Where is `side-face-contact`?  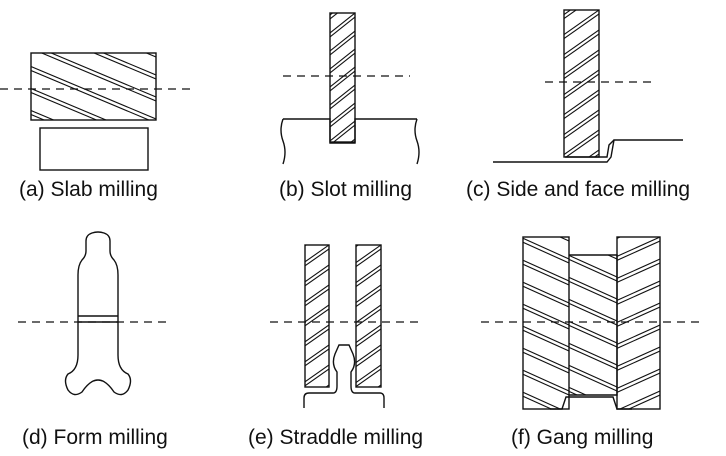
side-face-contact is located at coordinates (590, 148).